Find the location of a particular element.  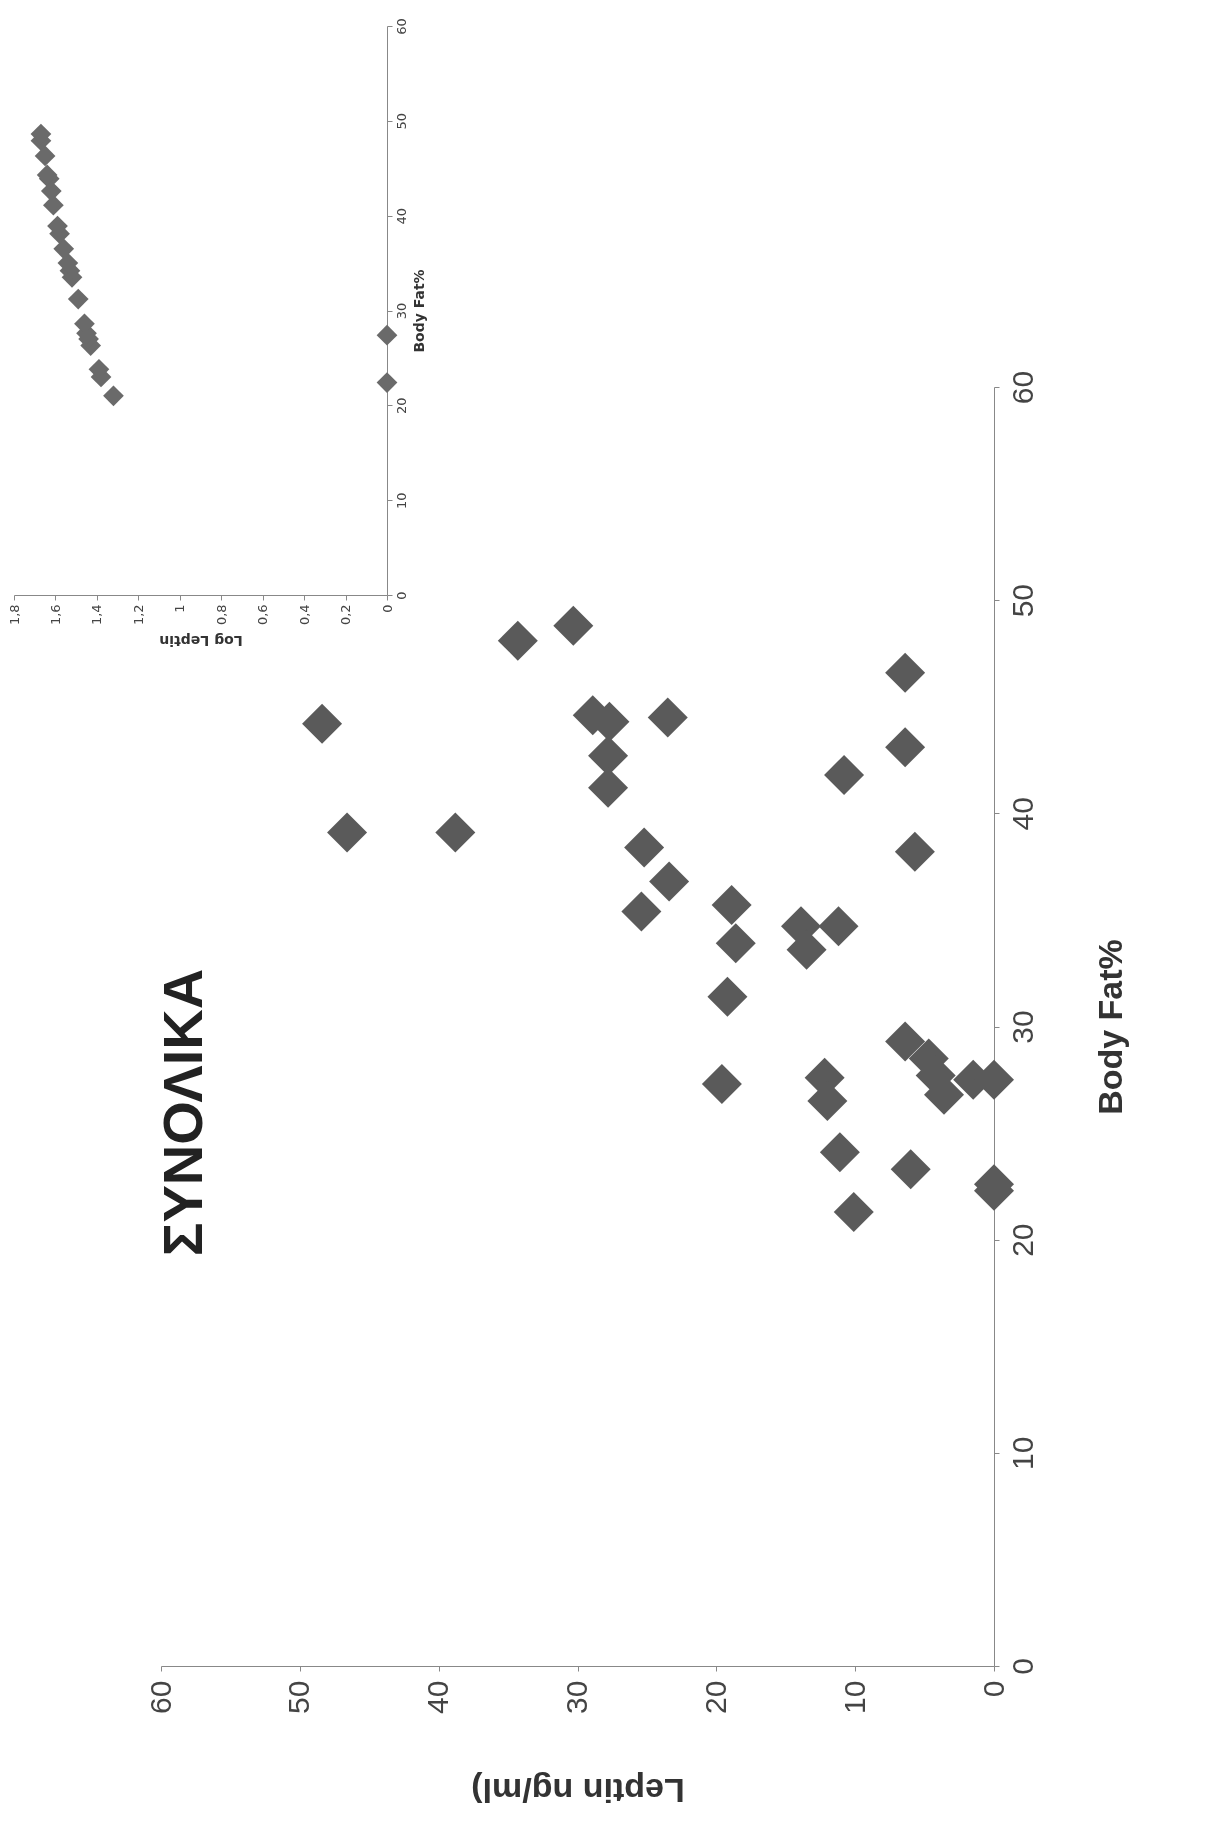

x-tick-label: 1,6 is located at coordinates (55, 615).